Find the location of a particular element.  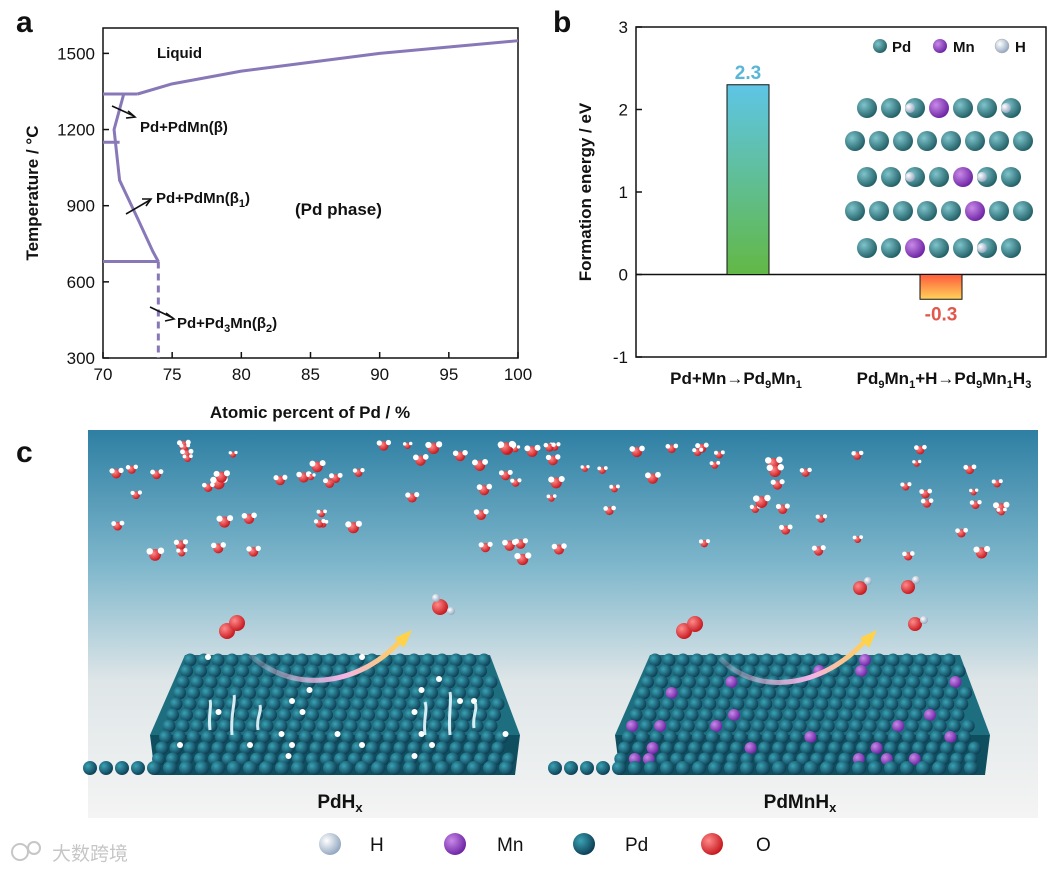

o2-reaction-arc-right is located at coordinates (795, 659).